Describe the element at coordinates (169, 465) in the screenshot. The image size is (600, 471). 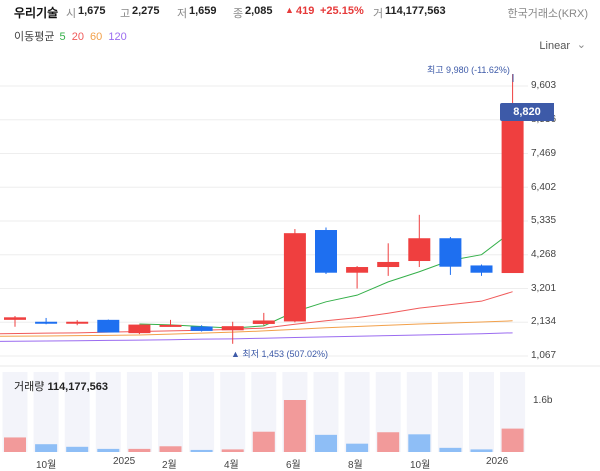
I see `x-tick: 2월` at that location.